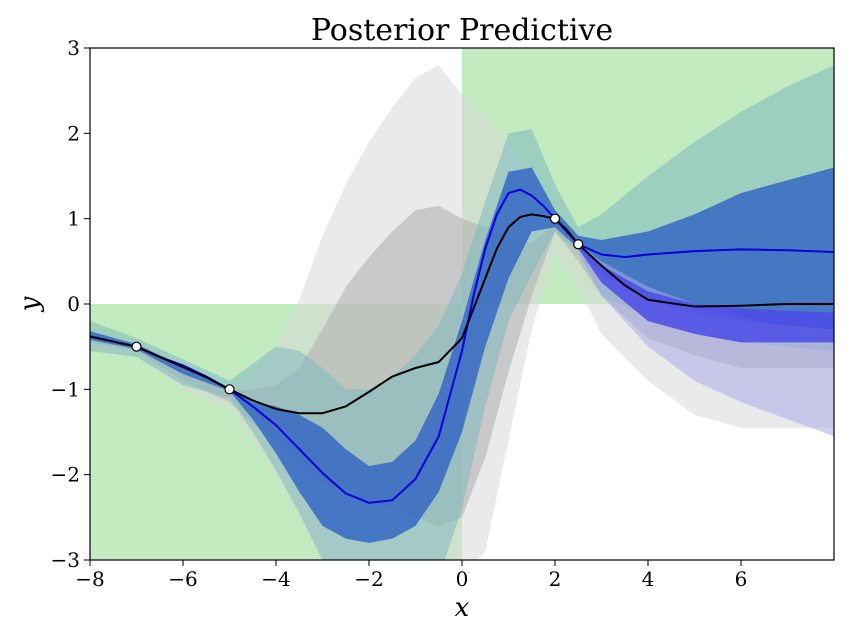 The image size is (850, 638). I want to click on x-axis-label: x, so click(462, 608).